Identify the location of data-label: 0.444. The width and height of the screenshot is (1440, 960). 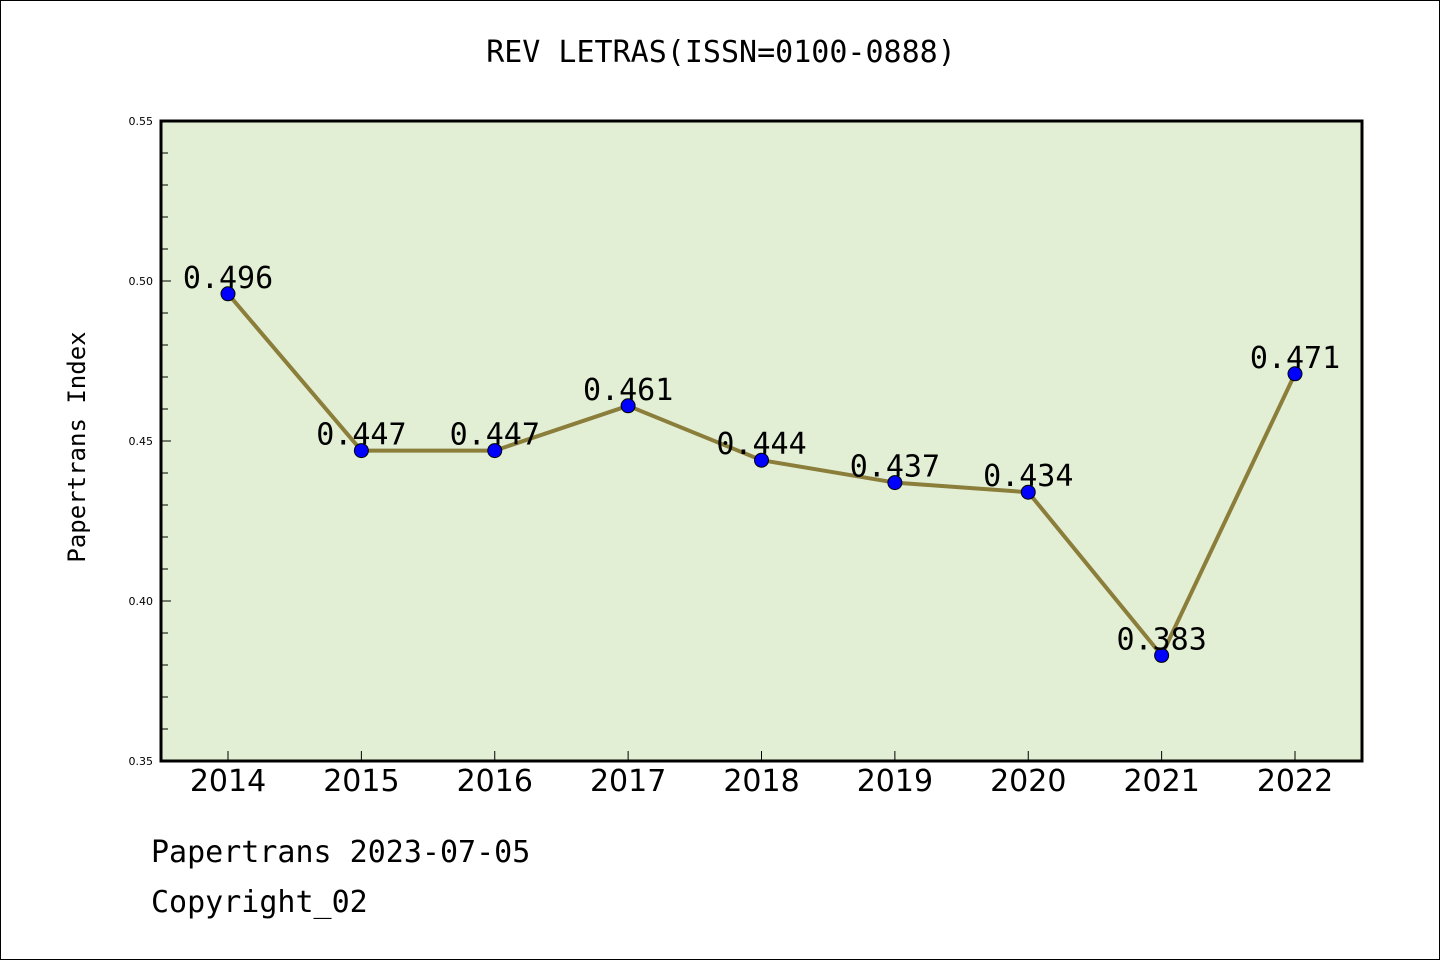
(761, 444).